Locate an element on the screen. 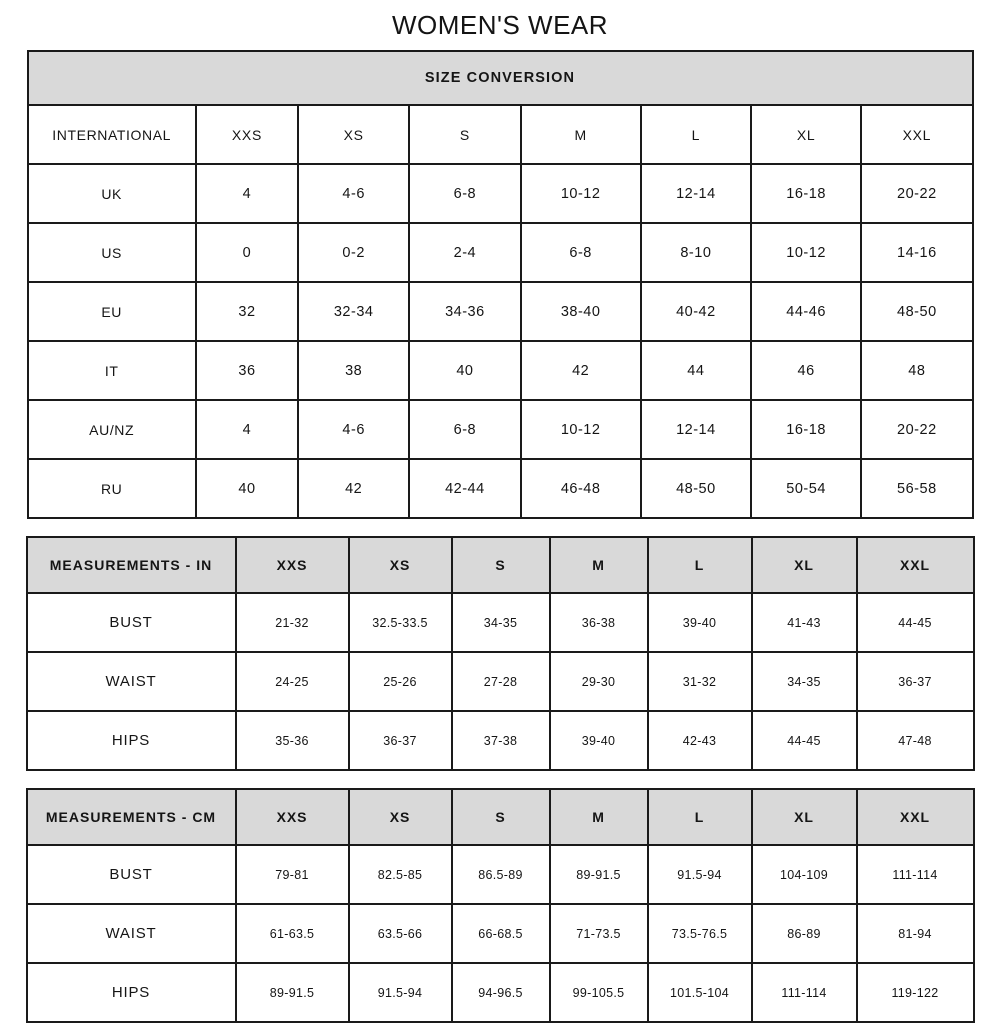 Image resolution: width=1000 pixels, height=1023 pixels. cell-uk-m: 10-12 is located at coordinates (580, 193).